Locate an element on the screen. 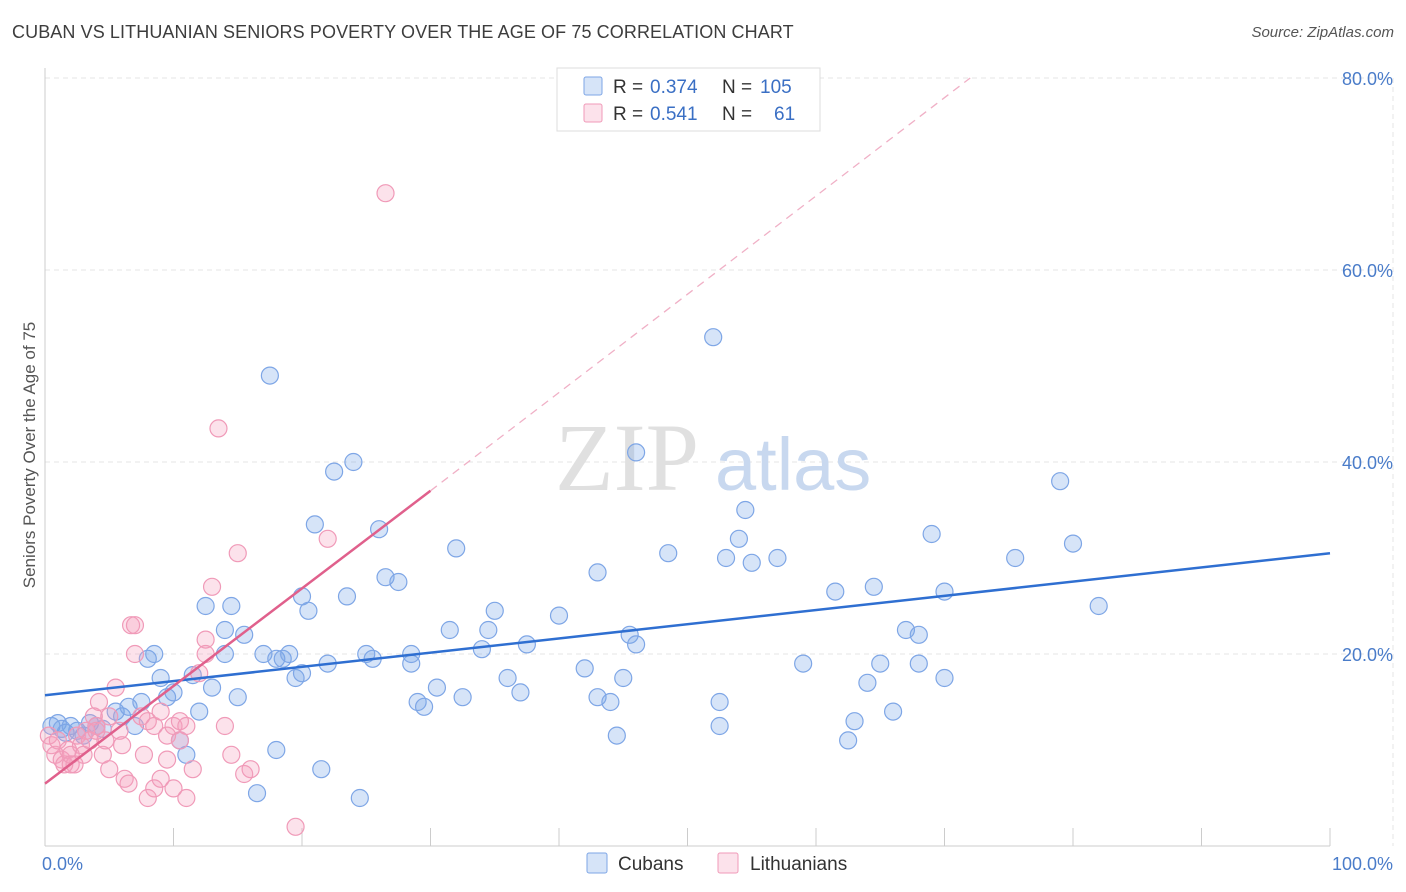 This screenshot has width=1406, height=892. legend-swatch-cuban is located at coordinates (593, 86).